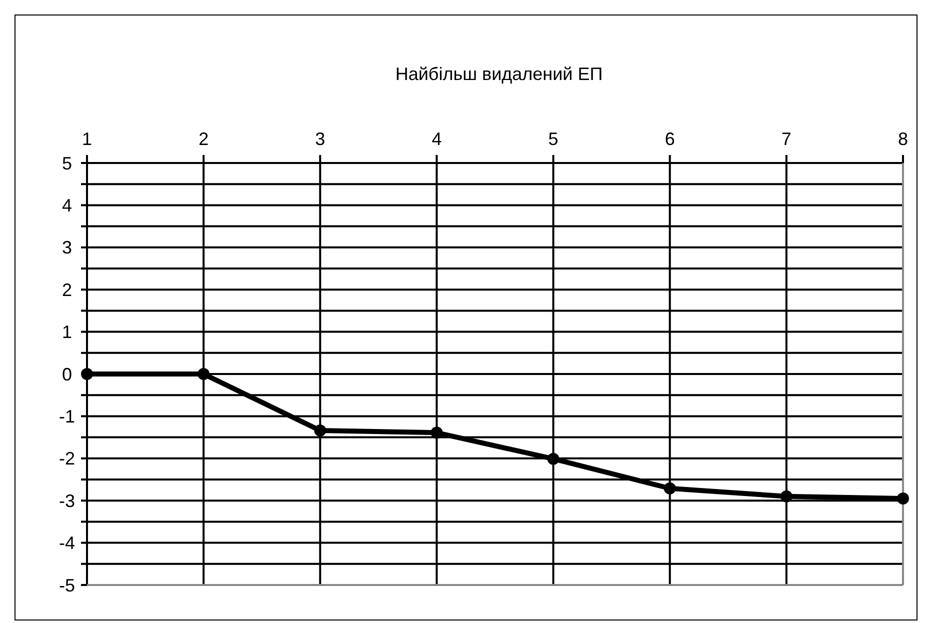 This screenshot has height=623, width=931. I want to click on x-tick-label: 2, so click(203, 139).